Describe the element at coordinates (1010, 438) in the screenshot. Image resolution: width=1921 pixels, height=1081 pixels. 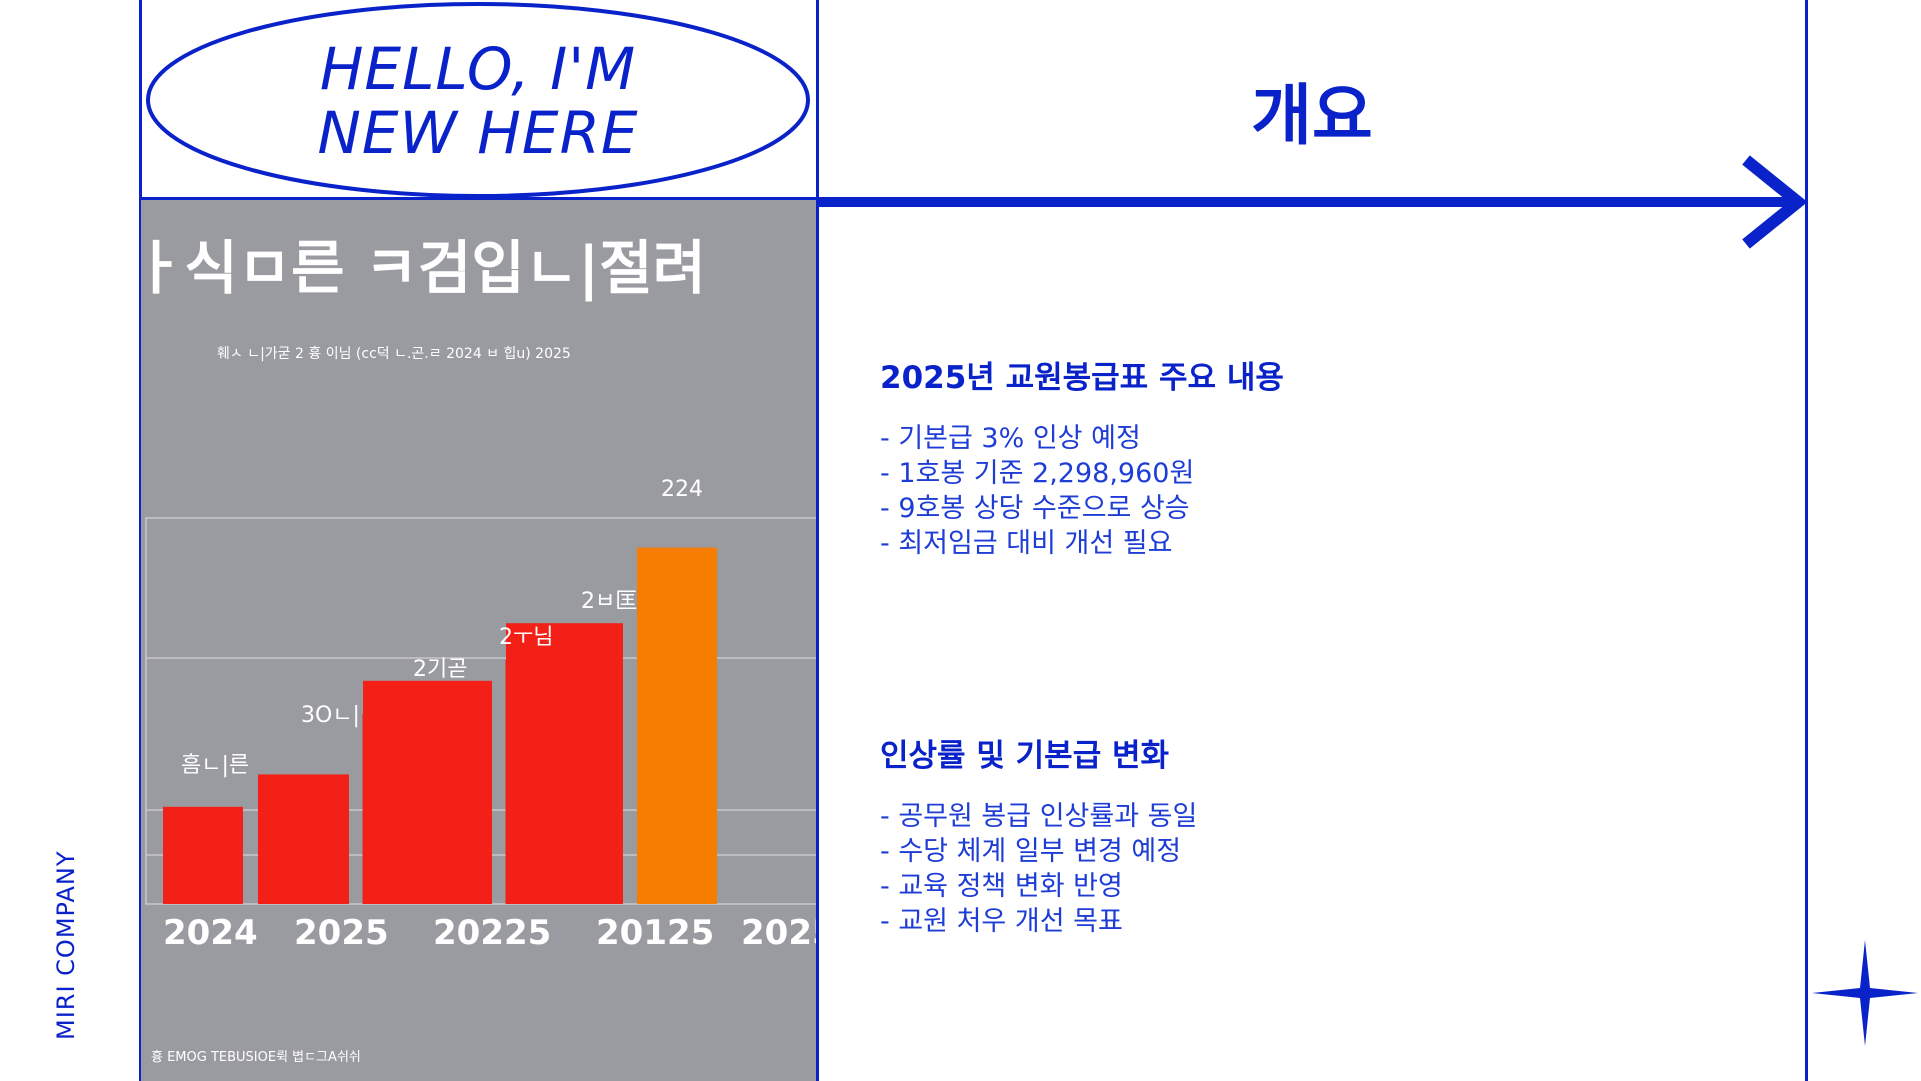
I see `bullet-item: - 기본급 3% 인상 예정` at that location.